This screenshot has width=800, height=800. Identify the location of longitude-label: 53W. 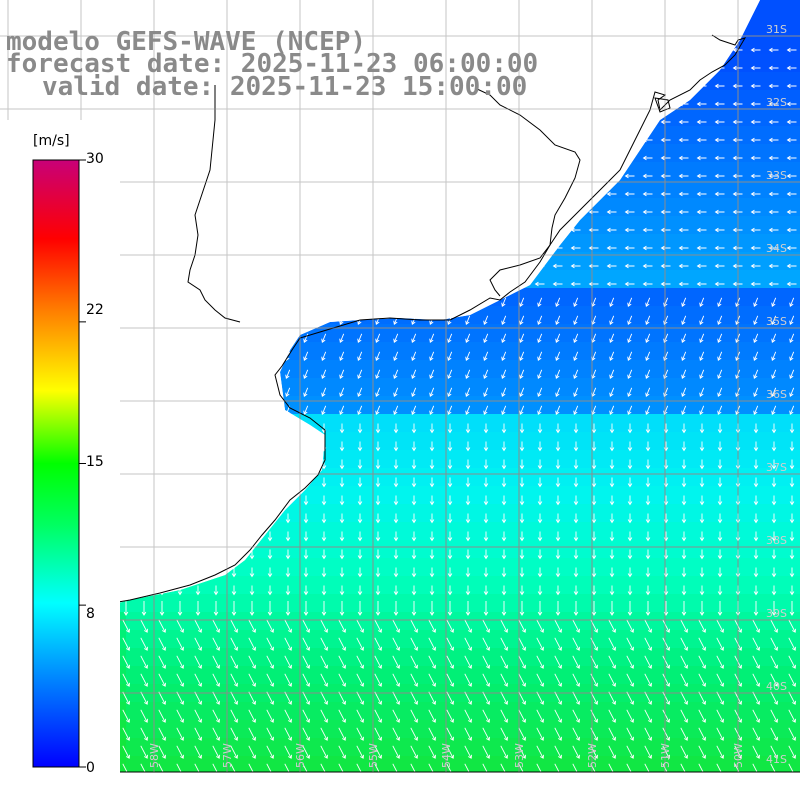
(519, 755).